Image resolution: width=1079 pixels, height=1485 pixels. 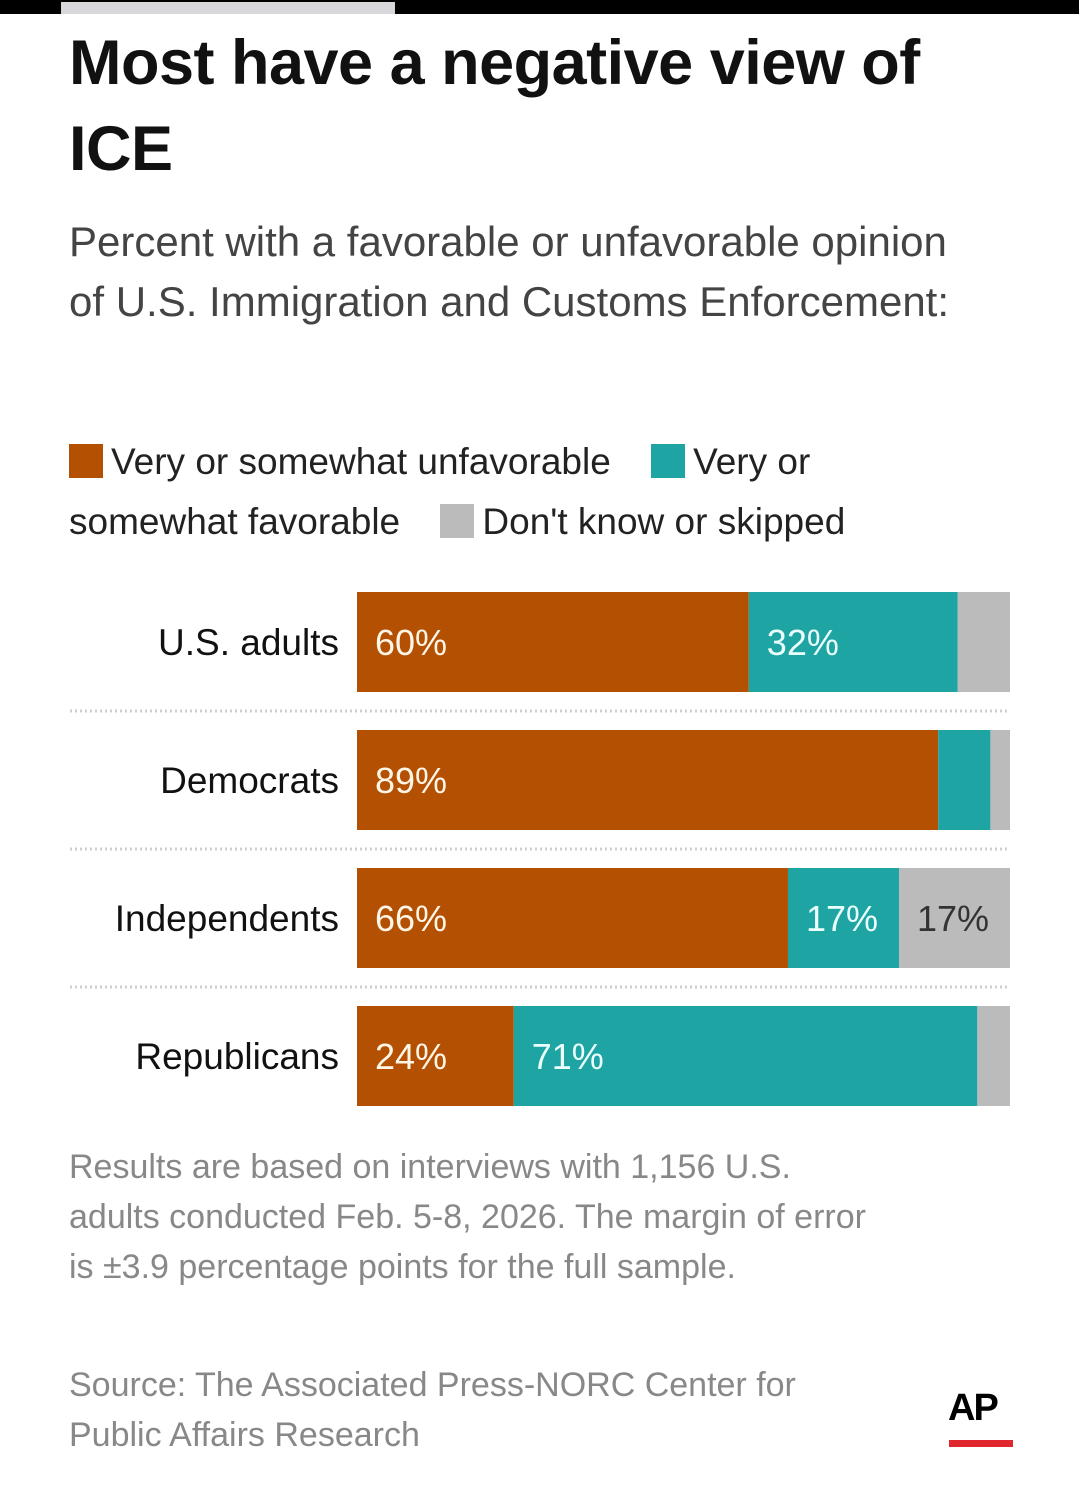 What do you see at coordinates (668, 461) in the screenshot?
I see `legend-swatch-favorable` at bounding box center [668, 461].